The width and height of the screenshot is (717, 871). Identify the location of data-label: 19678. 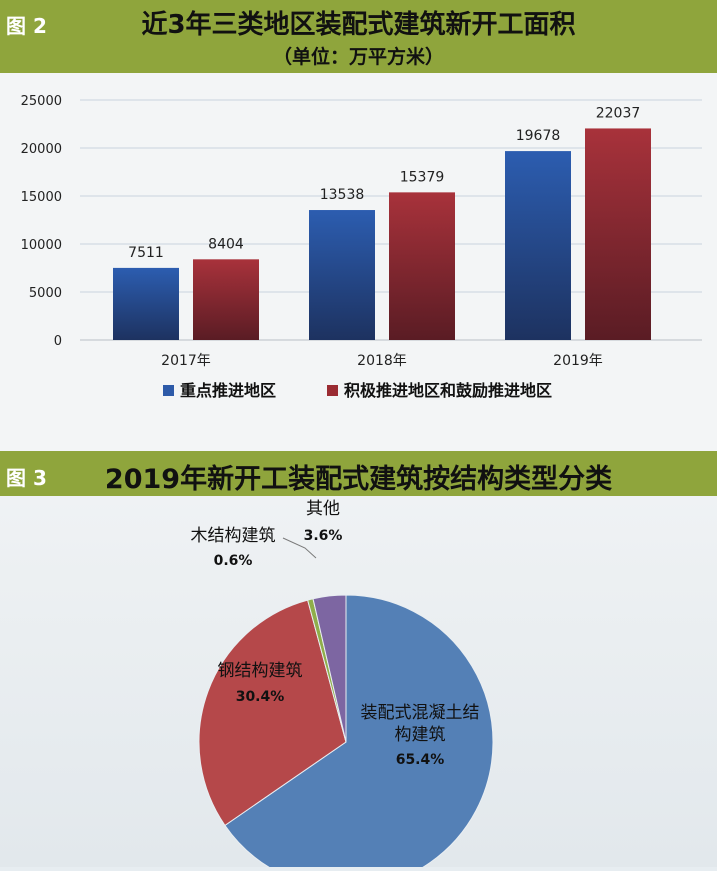
(538, 136).